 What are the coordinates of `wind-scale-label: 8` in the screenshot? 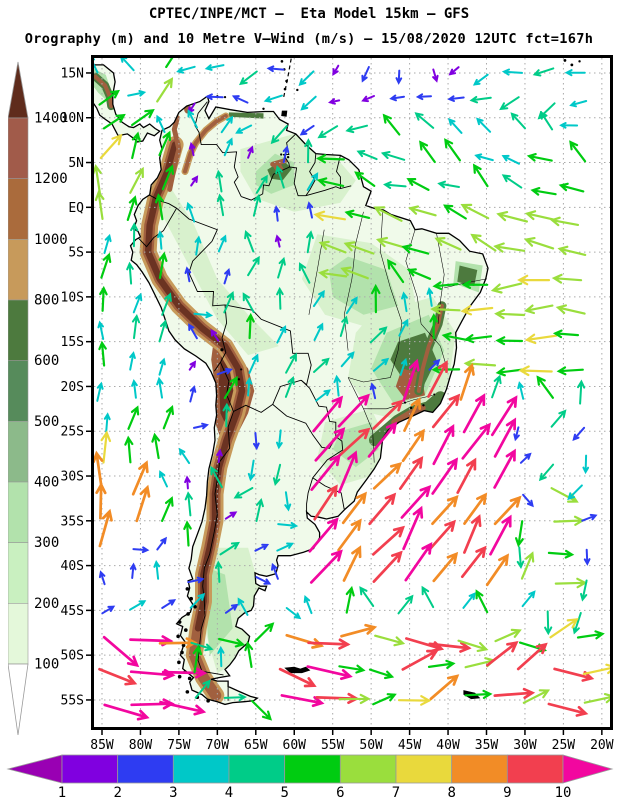 It's located at (451, 792).